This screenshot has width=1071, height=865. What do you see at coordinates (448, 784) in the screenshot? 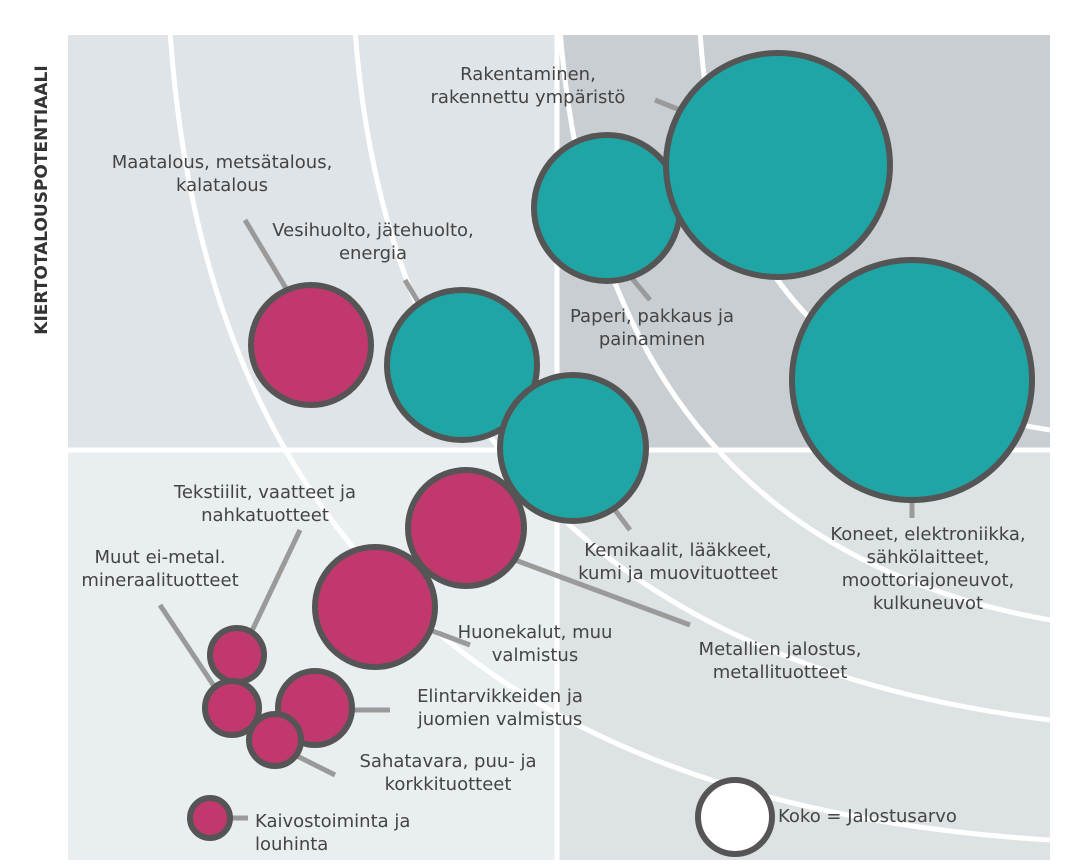
I see `bubble-label: korkkituotteet` at bounding box center [448, 784].